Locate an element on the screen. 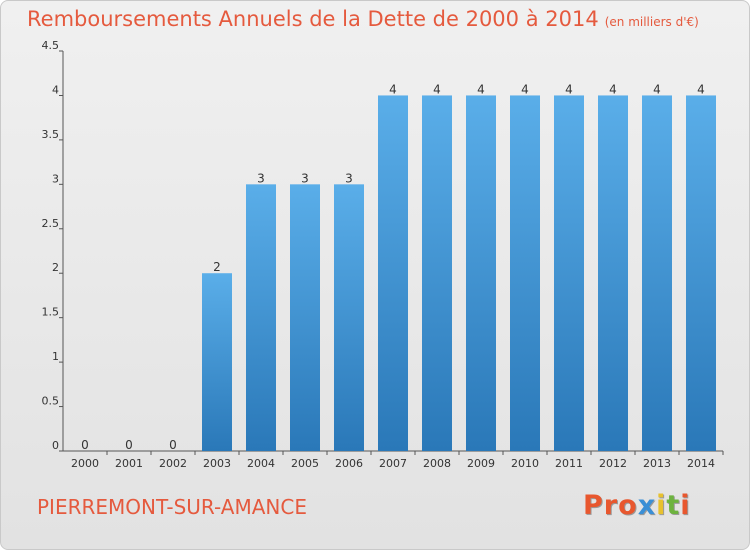 The width and height of the screenshot is (750, 550). y-tick-label: 1.5 is located at coordinates (51, 312).